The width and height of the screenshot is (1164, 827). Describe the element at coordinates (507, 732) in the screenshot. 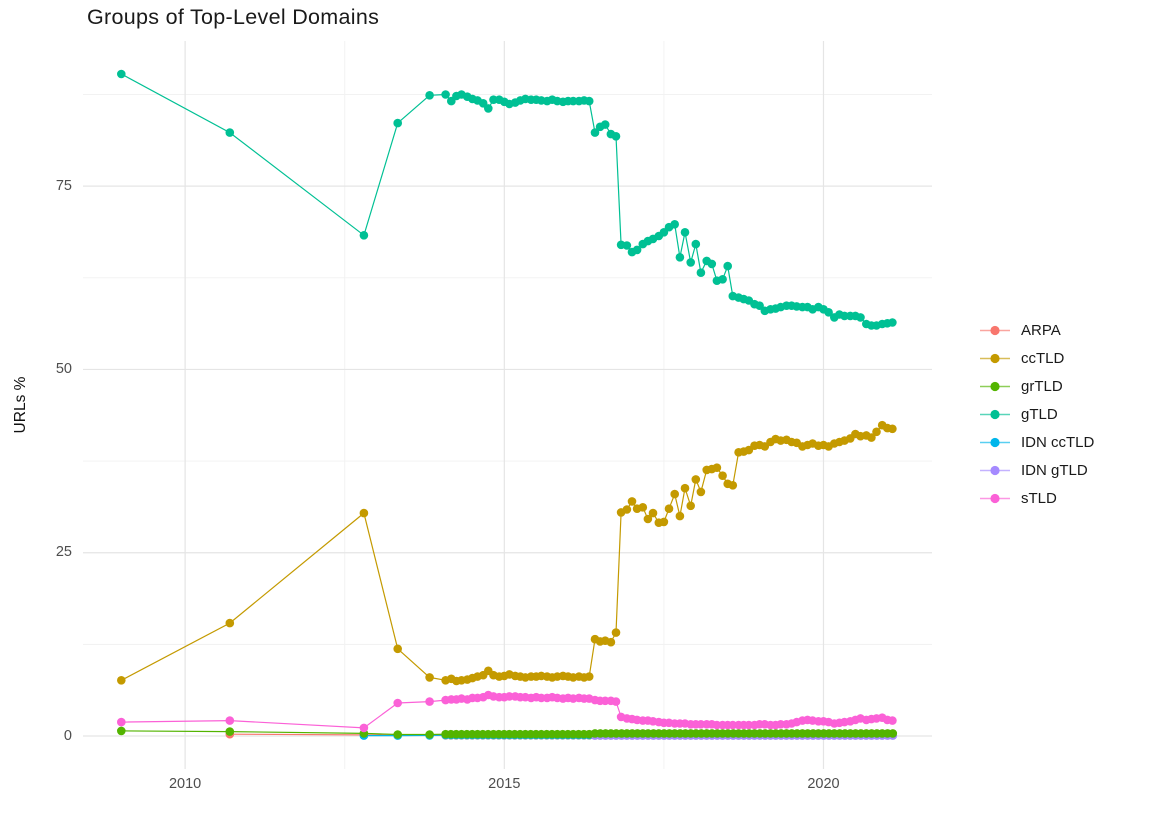

I see `series-grtld` at that location.